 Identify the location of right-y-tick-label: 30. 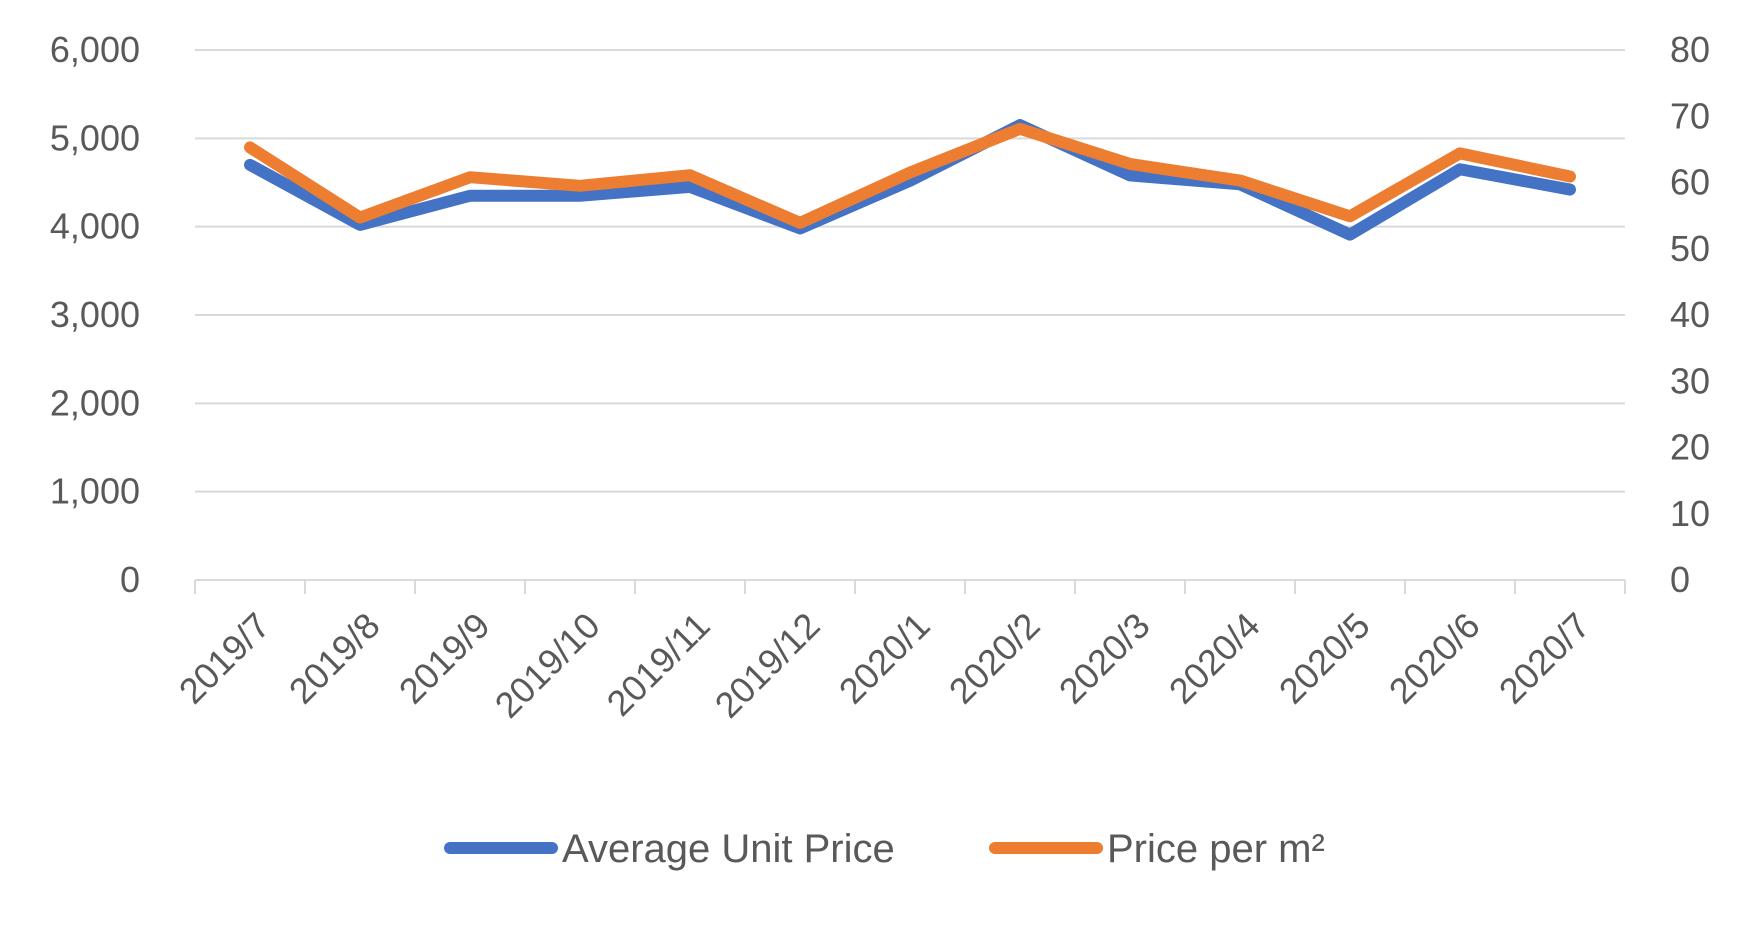
(1690, 380).